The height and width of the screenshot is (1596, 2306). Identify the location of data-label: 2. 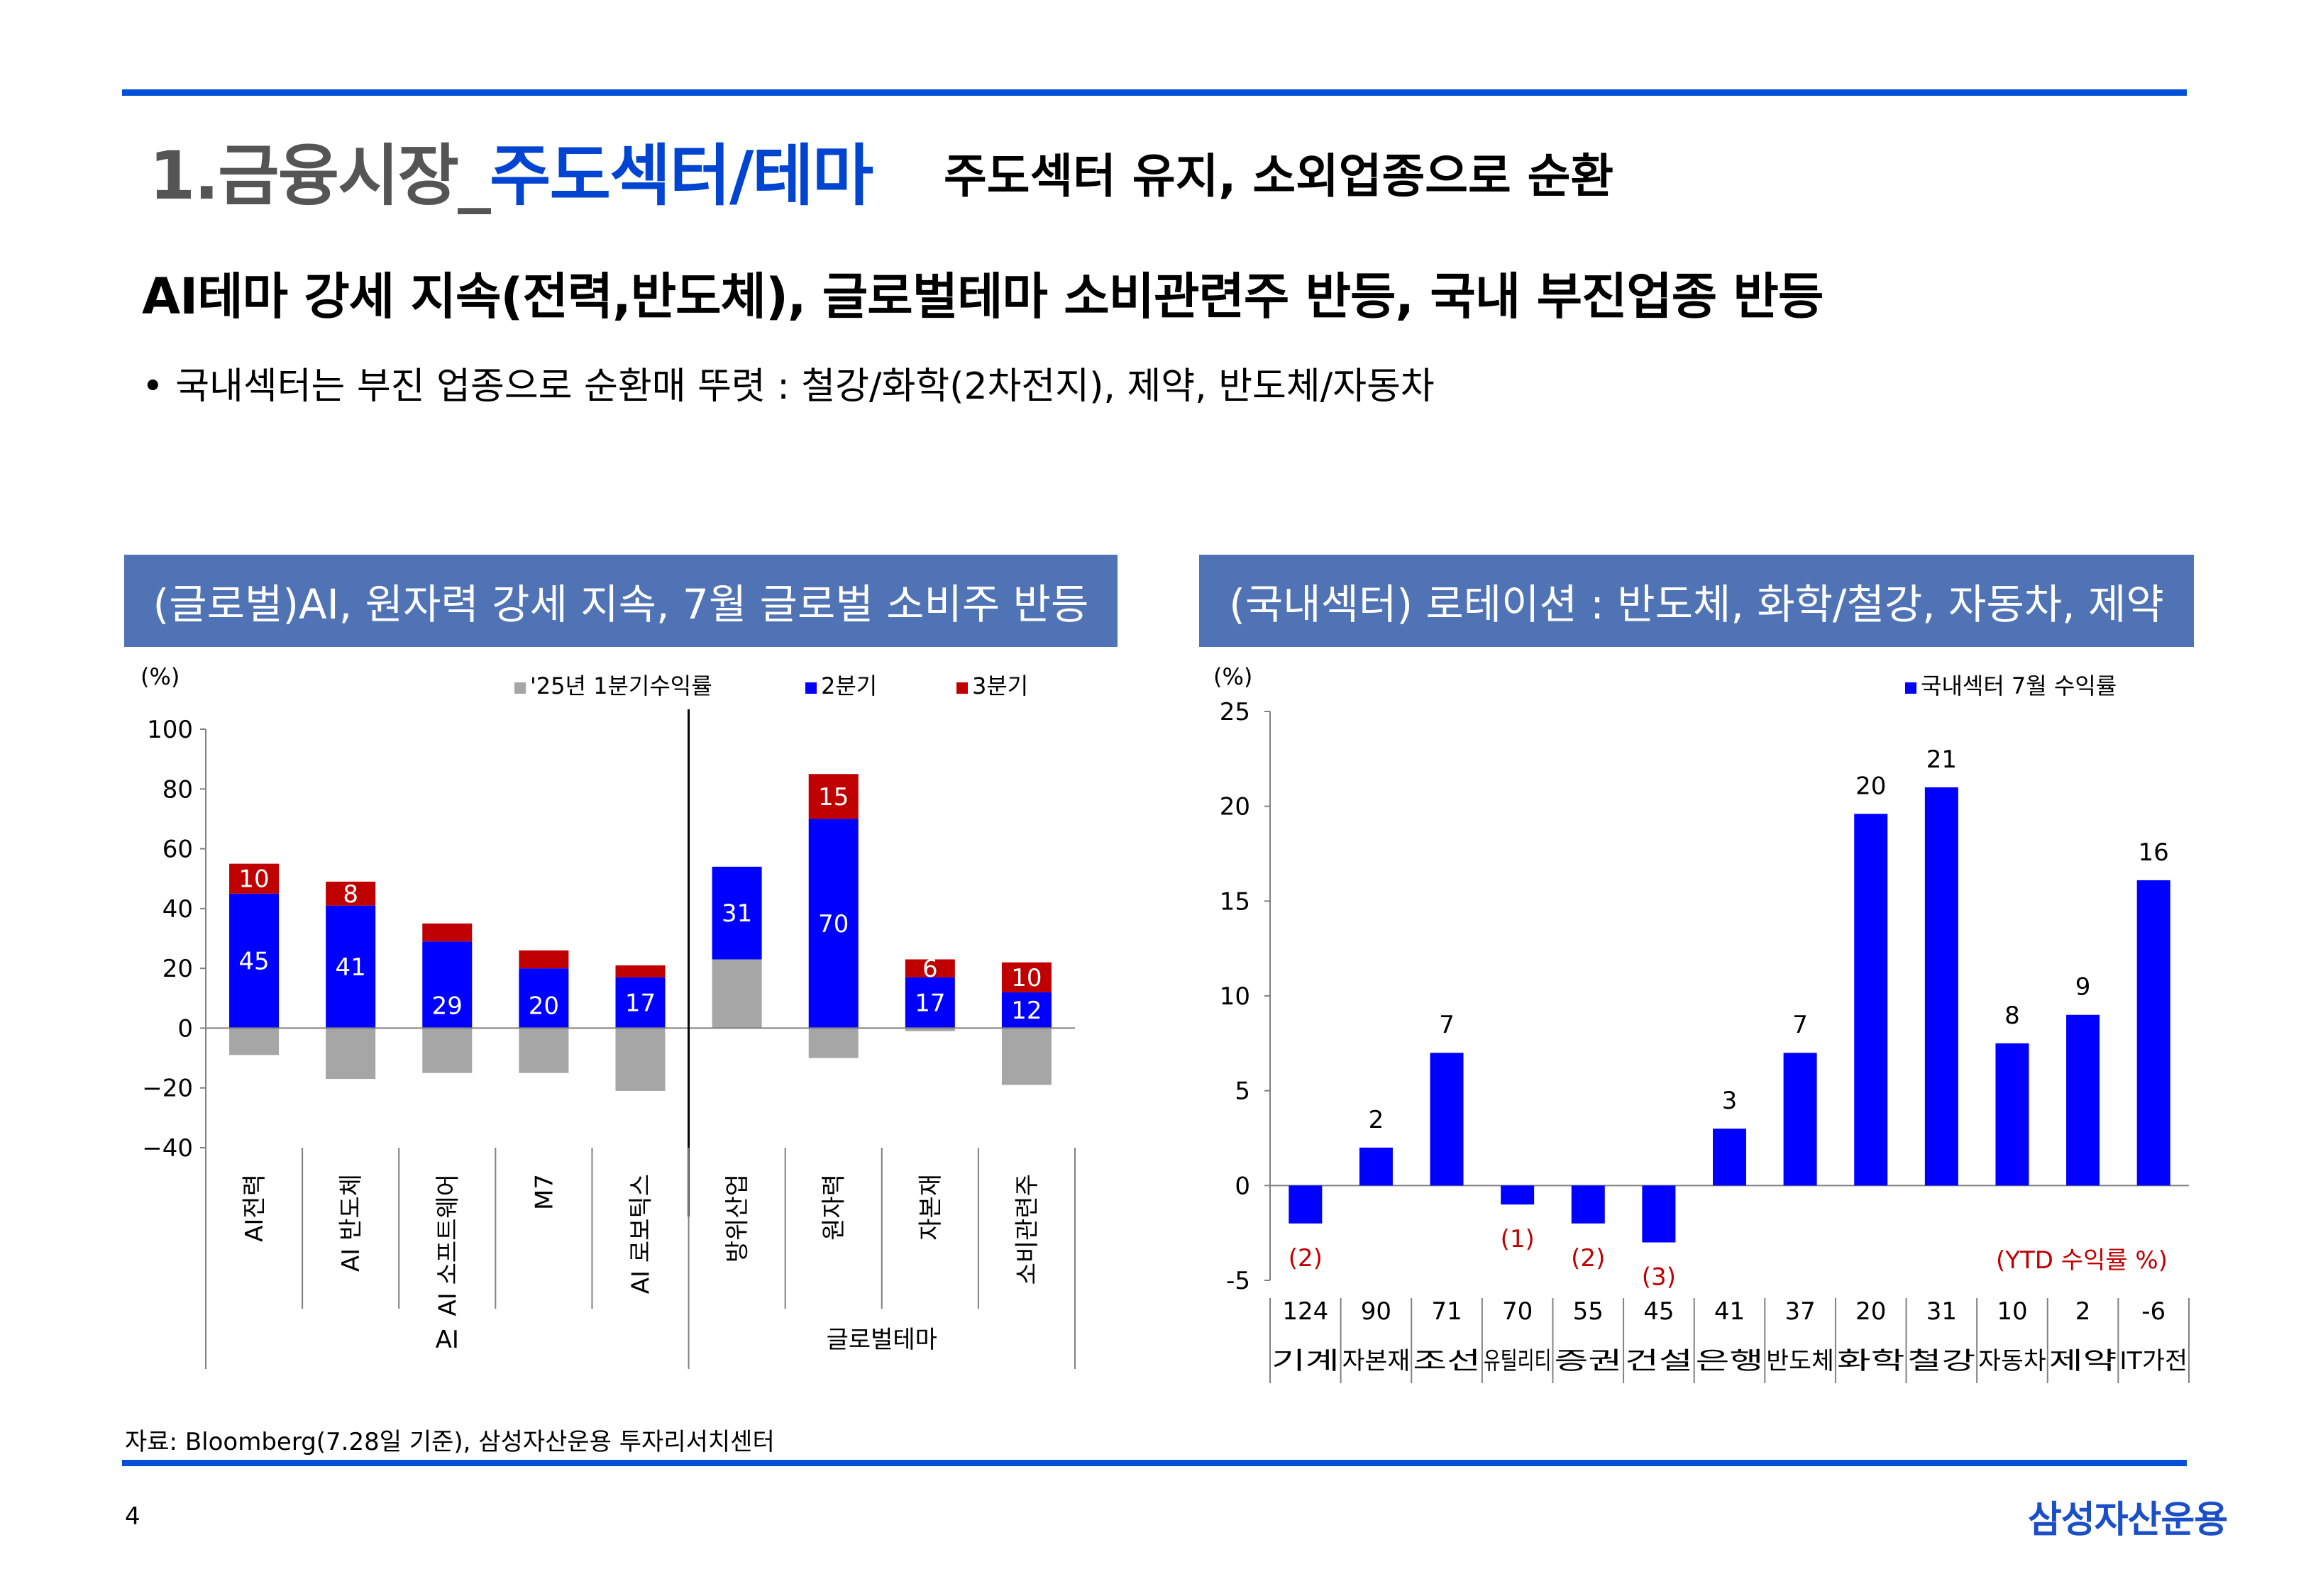
(1376, 1120).